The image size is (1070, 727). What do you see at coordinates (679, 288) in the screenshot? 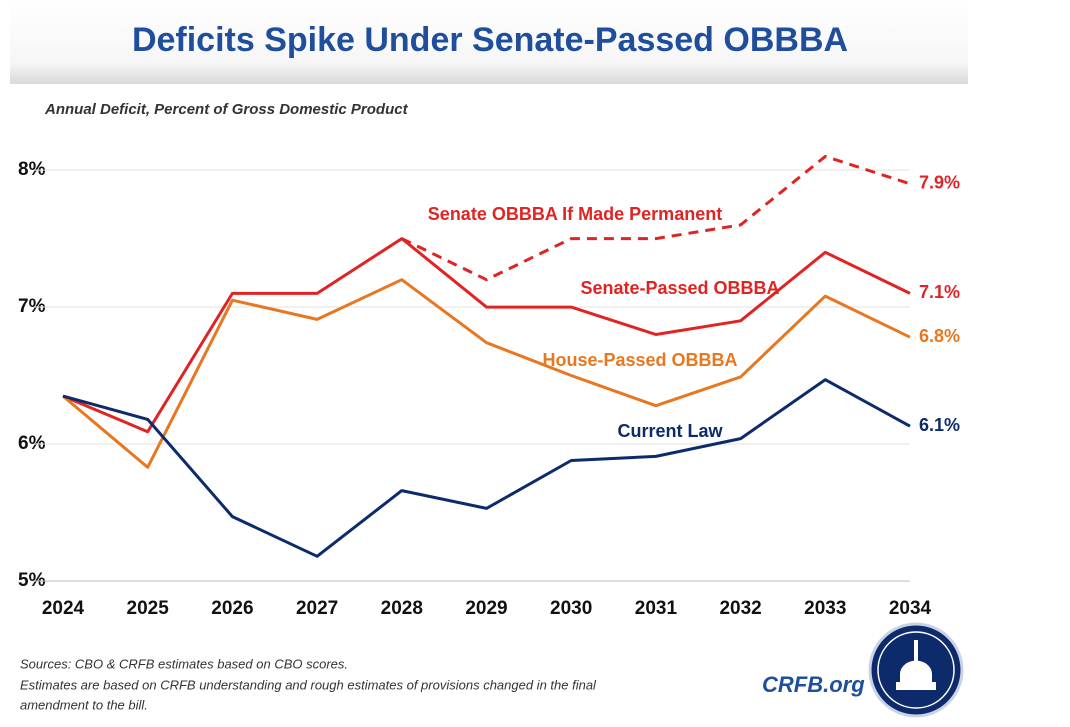
I see `series-label: Senate-Passed OBBBA` at bounding box center [679, 288].